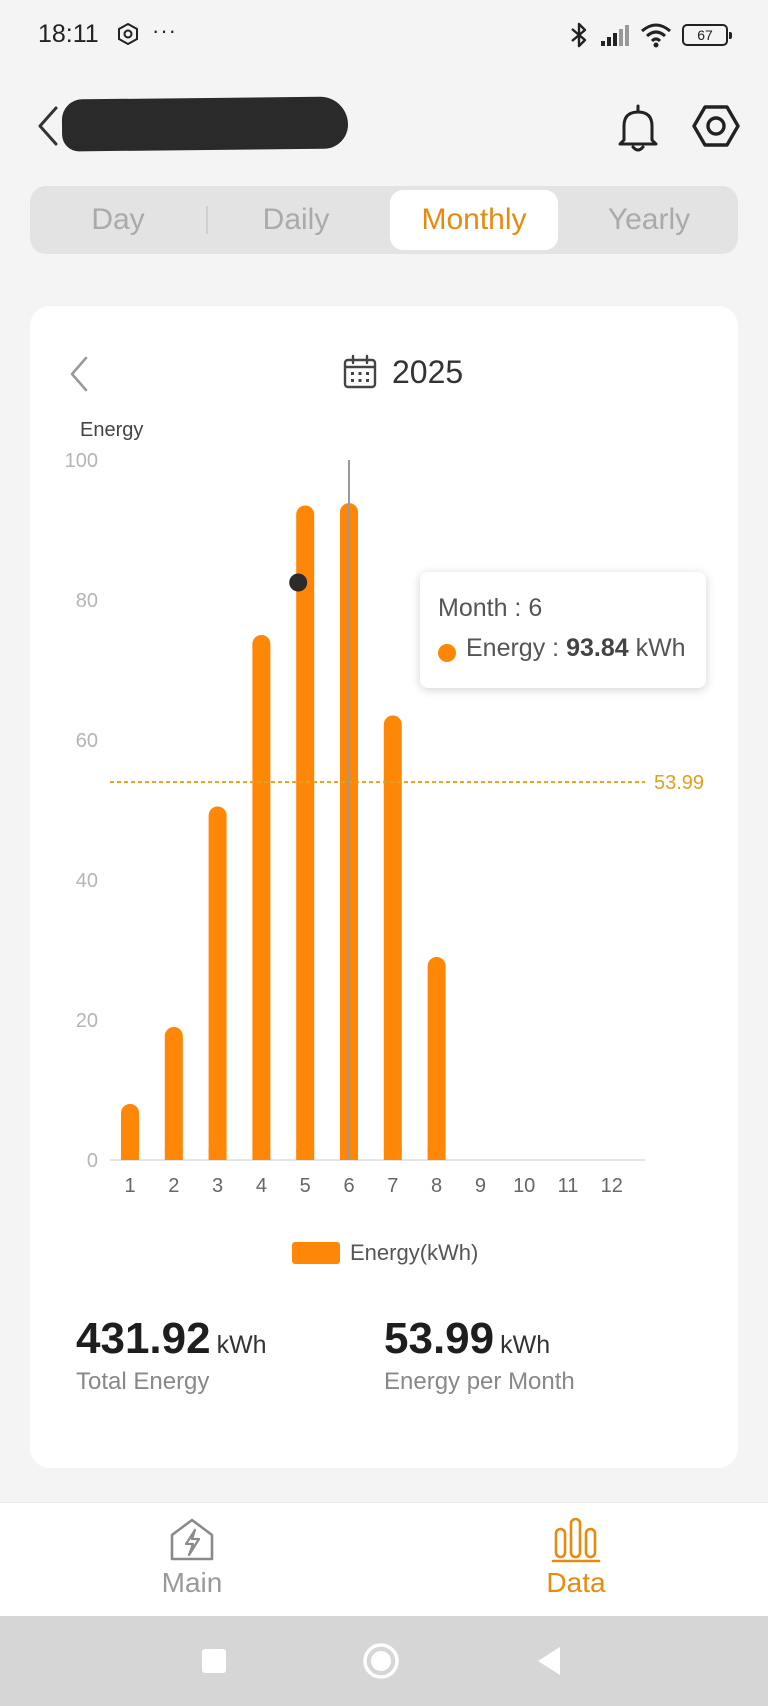  Describe the element at coordinates (392, 1186) in the screenshot. I see `x-tick-label: 7` at that location.